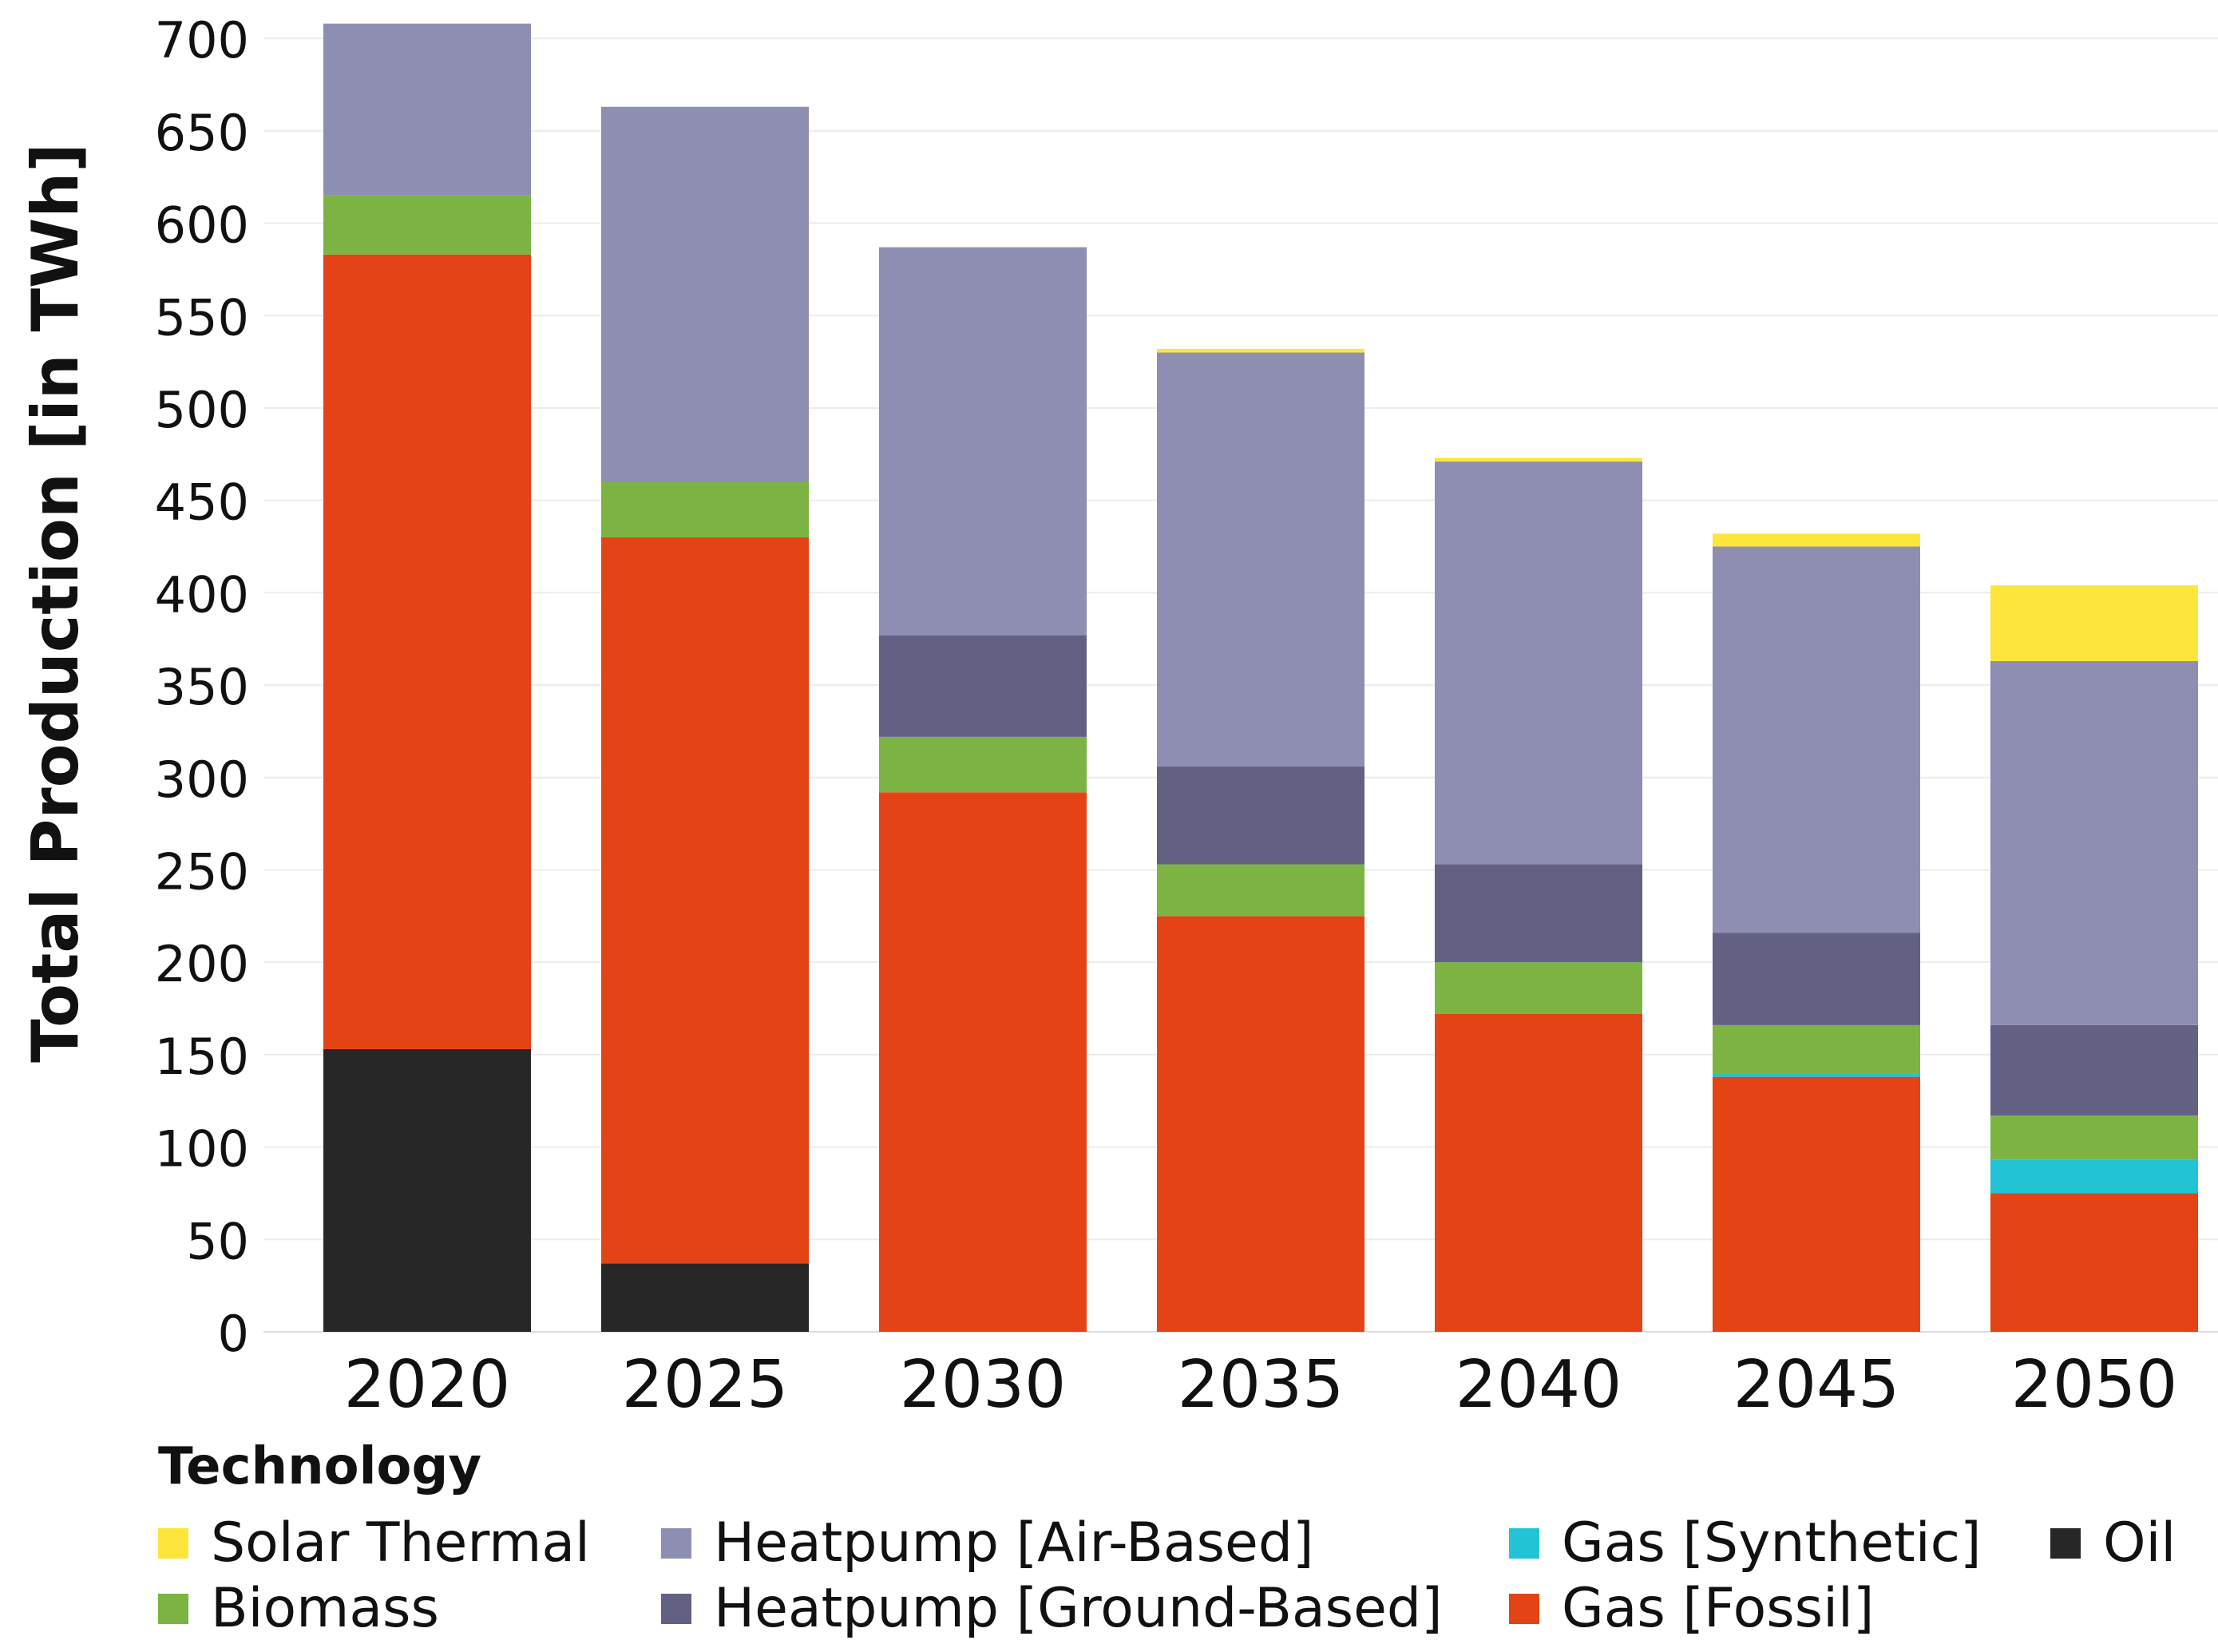 This screenshot has width=2218, height=1652. What do you see at coordinates (2094, 1176) in the screenshot?
I see `bar-segment-gas-synthetic-2050` at bounding box center [2094, 1176].